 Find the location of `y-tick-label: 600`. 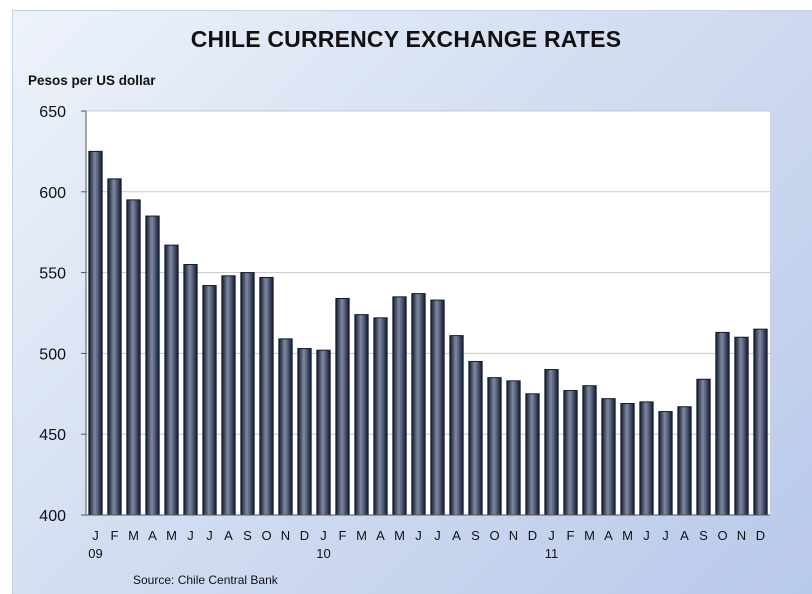

y-tick-label: 600 is located at coordinates (52, 193).